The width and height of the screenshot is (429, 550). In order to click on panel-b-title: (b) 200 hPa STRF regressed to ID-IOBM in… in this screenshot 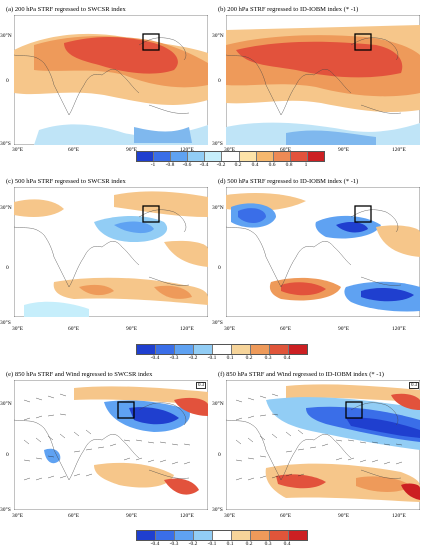, I will do `click(288, 9)`.